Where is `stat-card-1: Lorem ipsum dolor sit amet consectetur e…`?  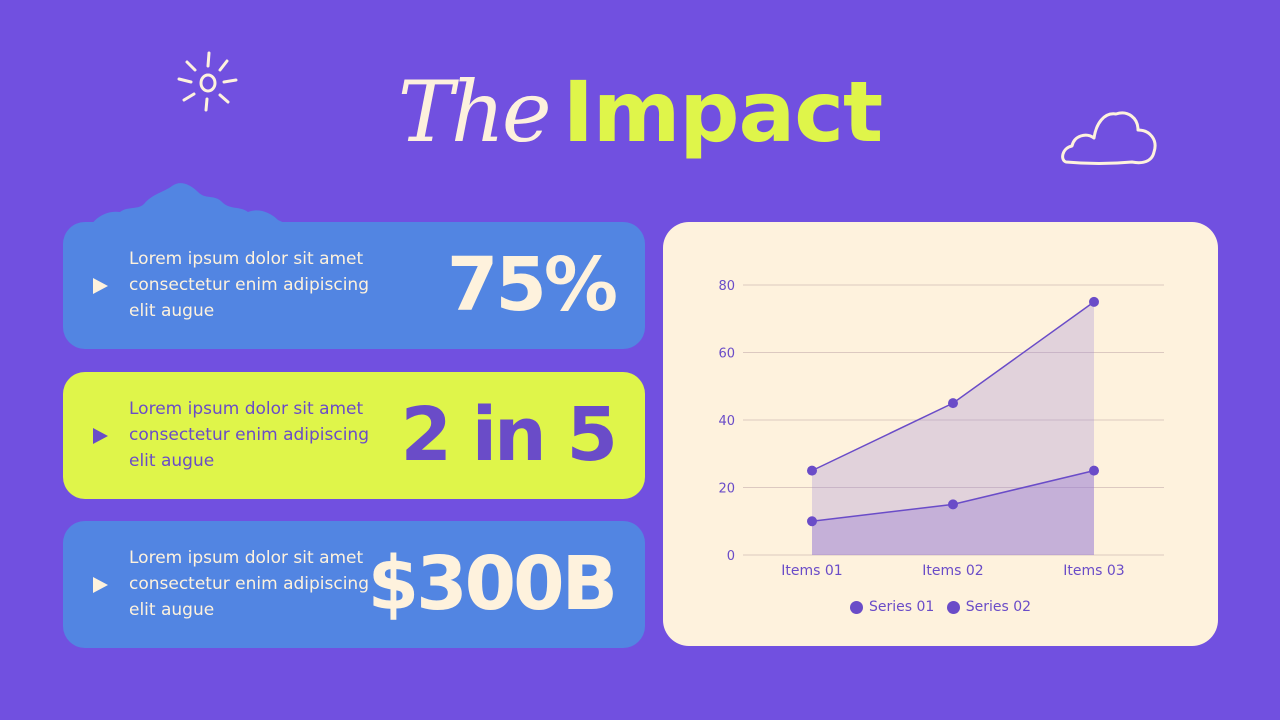
stat-card-1: Lorem ipsum dolor sit amet consectetur e… is located at coordinates (354, 285).